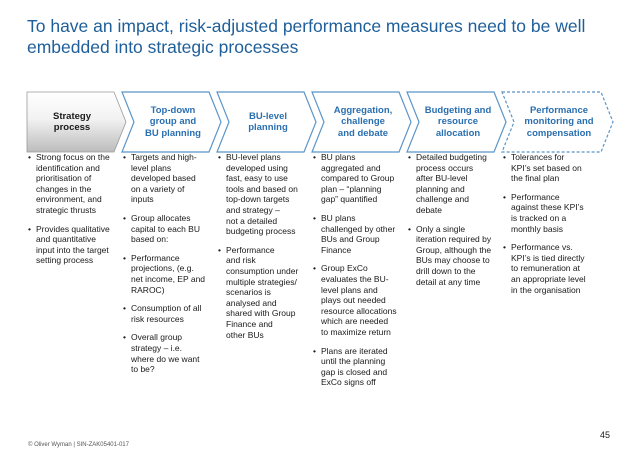 This screenshot has height=456, width=638. Describe the element at coordinates (165, 228) in the screenshot. I see `bullet-line: capital to each BU` at that location.